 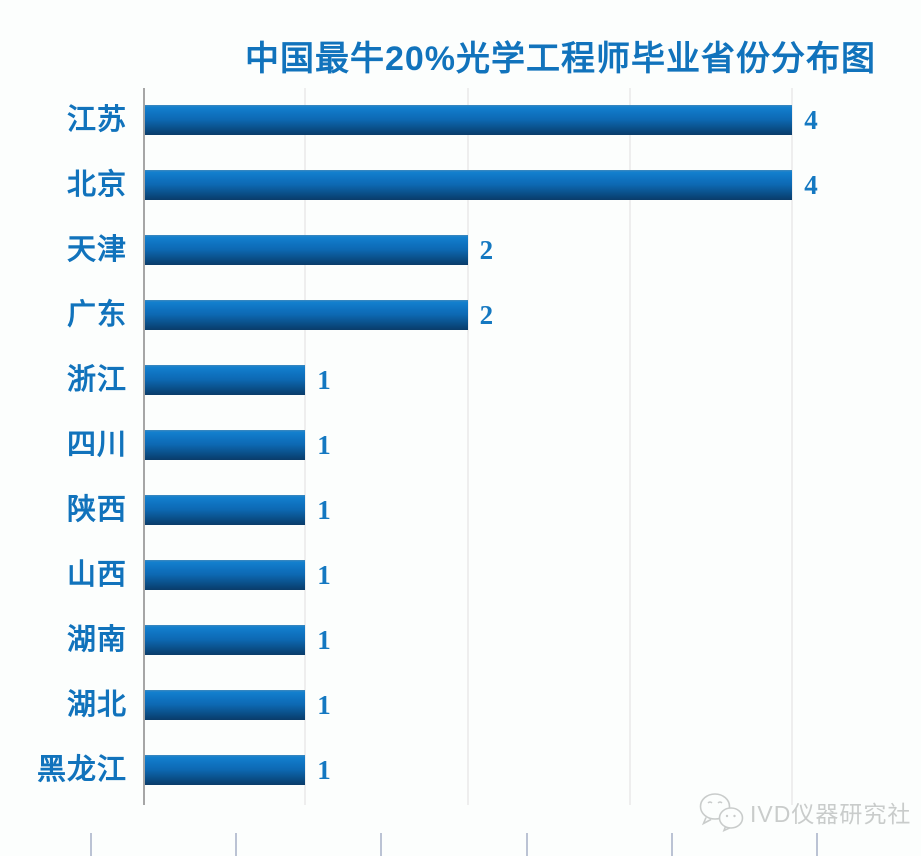 What do you see at coordinates (96, 315) in the screenshot?
I see `category-label: 广东` at bounding box center [96, 315].